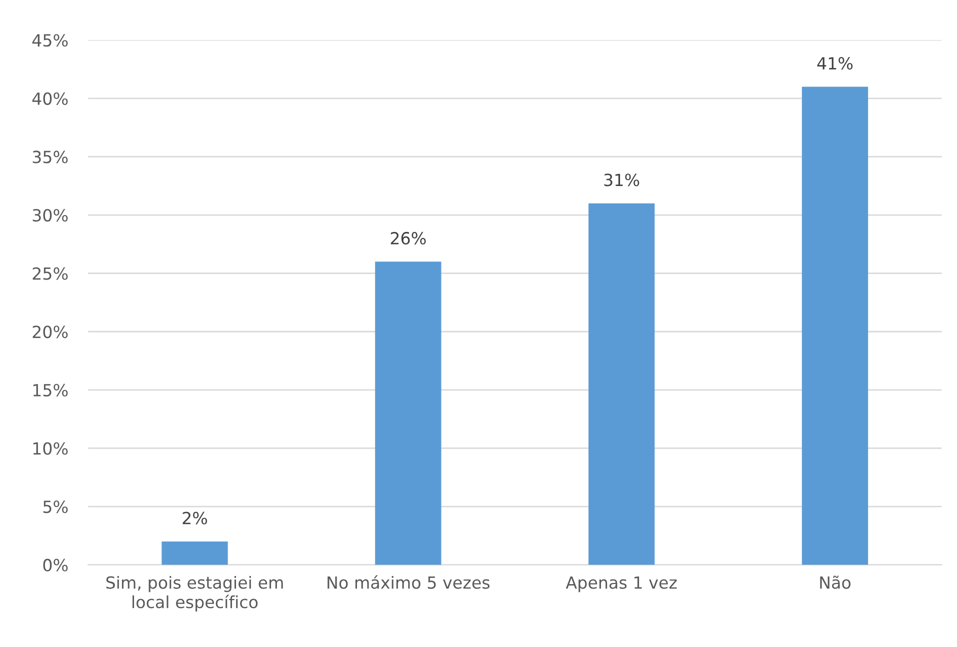  What do you see at coordinates (194, 594) in the screenshot?
I see `x-tick-label: Sim, pois estagiei em local específico` at bounding box center [194, 594].